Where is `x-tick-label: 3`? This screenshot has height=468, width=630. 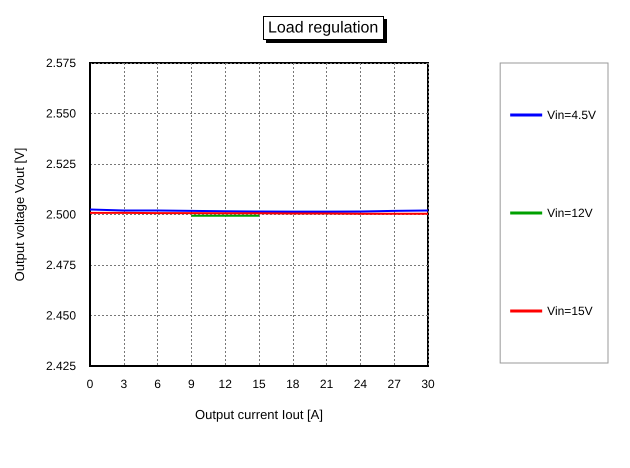 x-tick-label: 3 is located at coordinates (124, 384).